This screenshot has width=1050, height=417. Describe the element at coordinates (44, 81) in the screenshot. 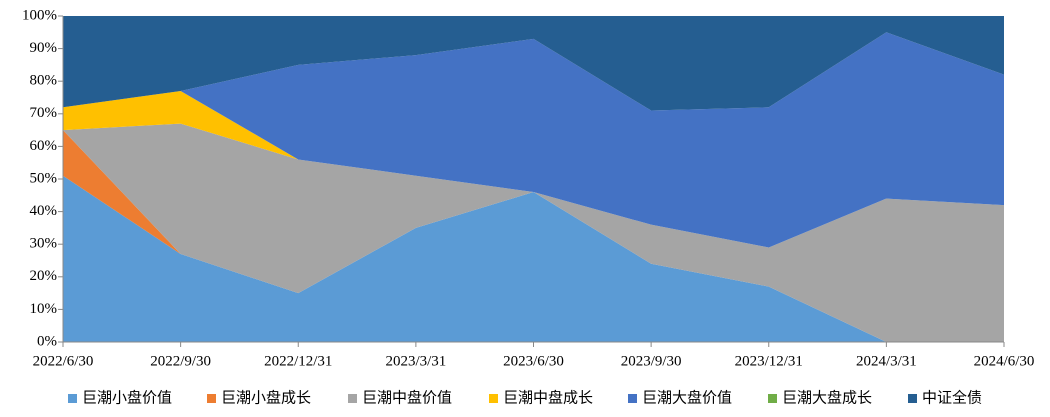

I see `y-tick-label: 80%` at that location.